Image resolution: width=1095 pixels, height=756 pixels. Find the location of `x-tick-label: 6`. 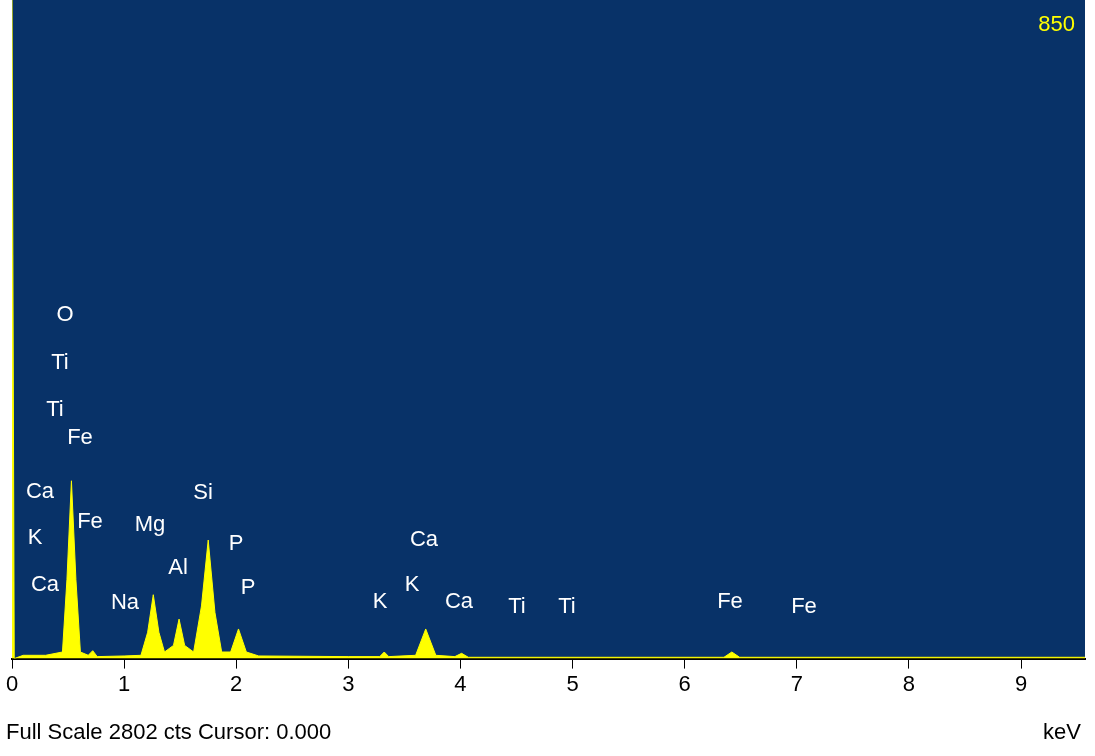

x-tick-label: 6 is located at coordinates (684, 683).